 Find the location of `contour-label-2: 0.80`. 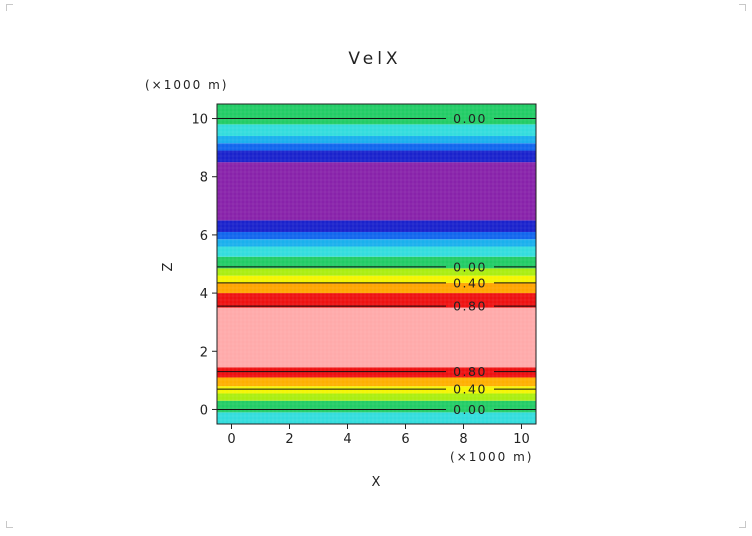

contour-label-2: 0.80 is located at coordinates (470, 371).